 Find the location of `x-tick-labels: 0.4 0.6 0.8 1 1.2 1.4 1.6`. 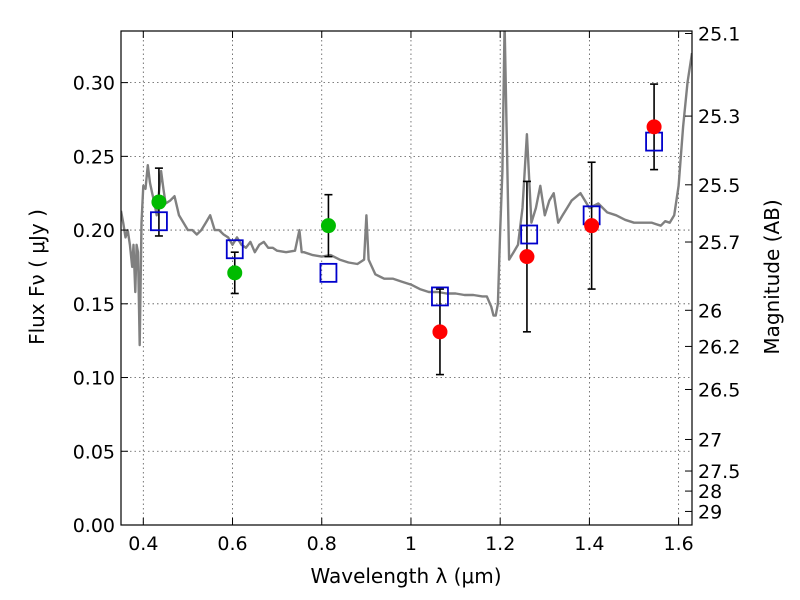

x-tick-labels: 0.4 0.6 0.8 1 1.2 1.4 1.6 is located at coordinates (411, 544).